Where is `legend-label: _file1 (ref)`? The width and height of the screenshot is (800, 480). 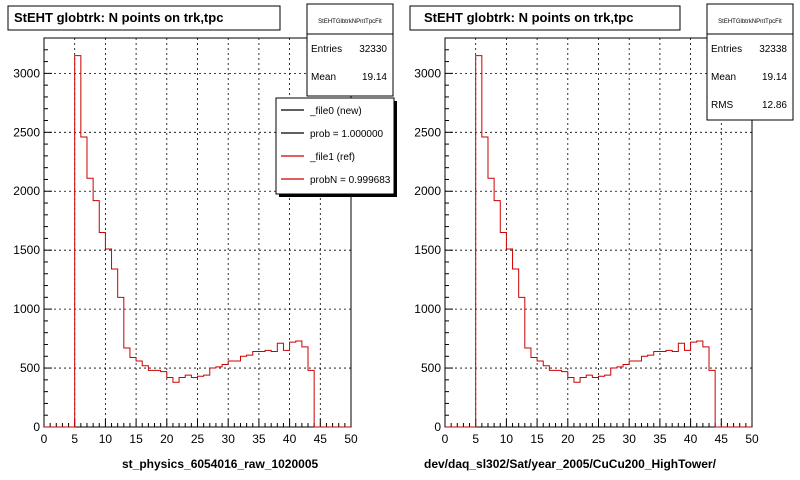
legend-label: _file1 (ref) is located at coordinates (332, 157).